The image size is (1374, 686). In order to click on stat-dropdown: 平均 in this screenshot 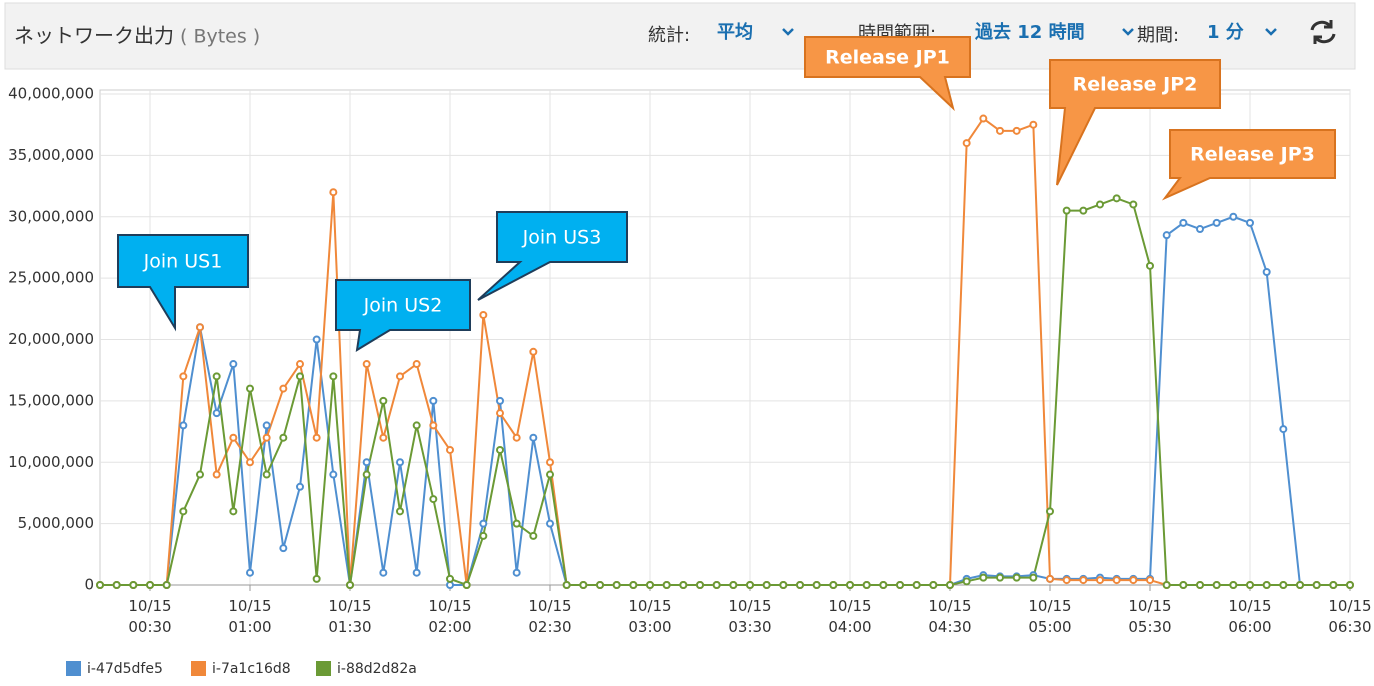, I will do `click(735, 32)`.